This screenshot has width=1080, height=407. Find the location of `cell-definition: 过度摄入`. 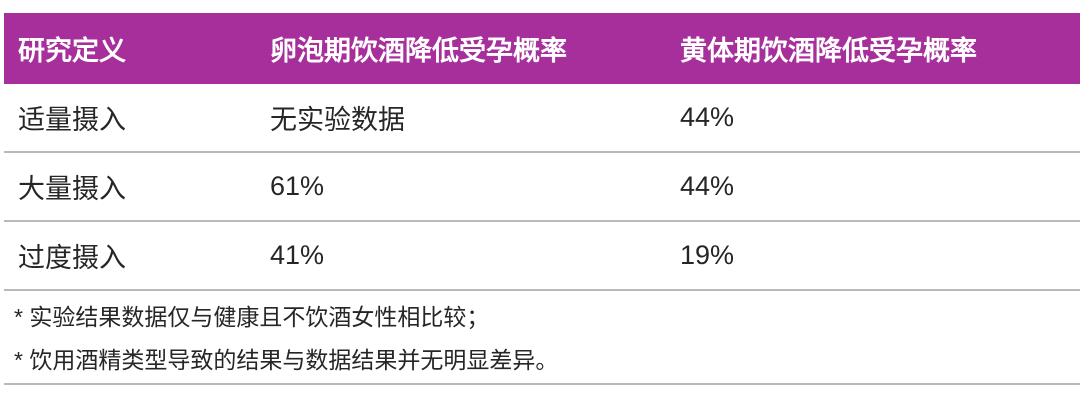

cell-definition: 过度摄入 is located at coordinates (72, 258).